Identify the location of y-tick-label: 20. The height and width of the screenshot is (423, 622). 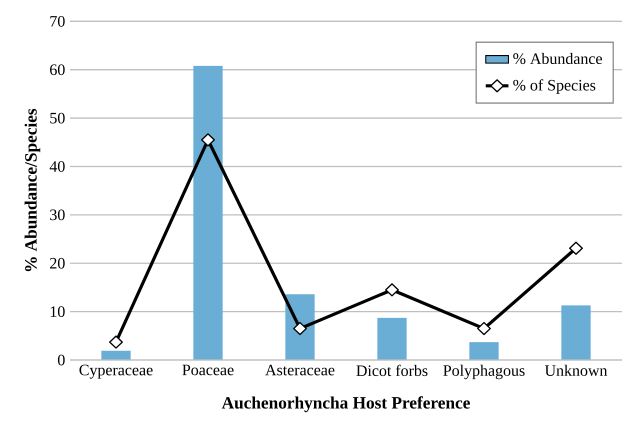
(57, 263).